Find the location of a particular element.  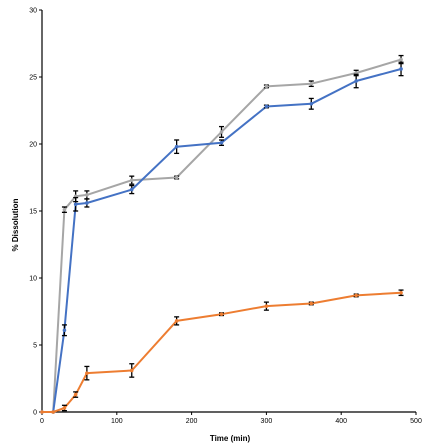

x-axis-title: Time (min) is located at coordinates (230, 438).